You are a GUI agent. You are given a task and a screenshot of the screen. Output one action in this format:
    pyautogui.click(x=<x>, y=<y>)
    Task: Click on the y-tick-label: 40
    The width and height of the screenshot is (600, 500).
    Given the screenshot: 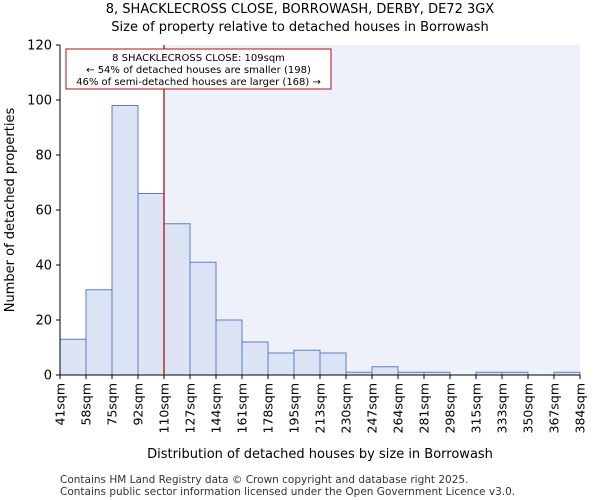 What is the action you would take?
    pyautogui.click(x=43, y=266)
    